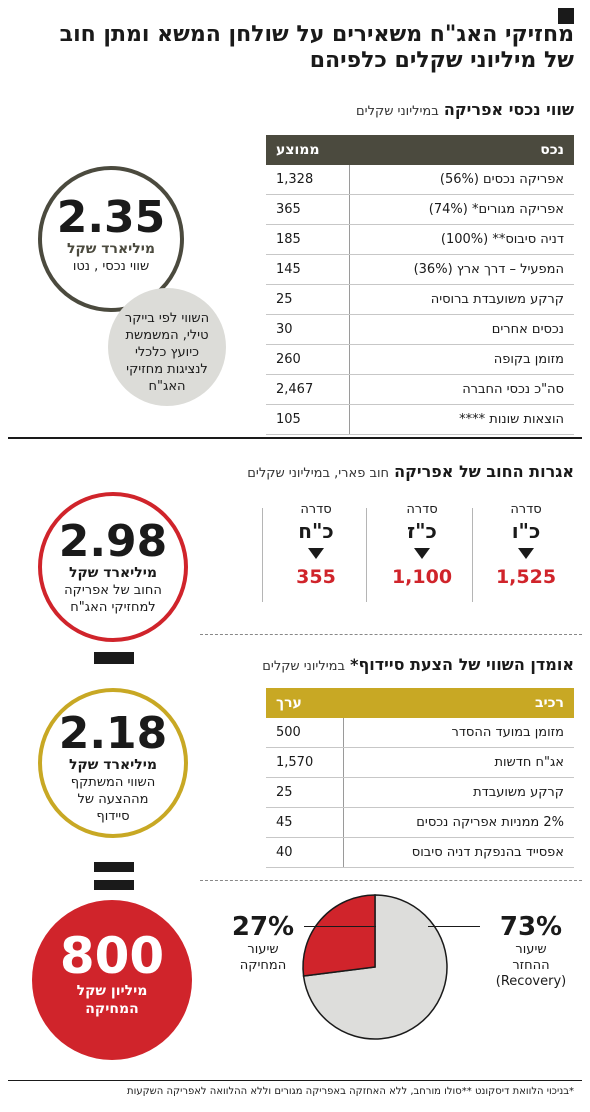 The image size is (590, 1112). I want to click on assets-value: 2.35, so click(111, 217).